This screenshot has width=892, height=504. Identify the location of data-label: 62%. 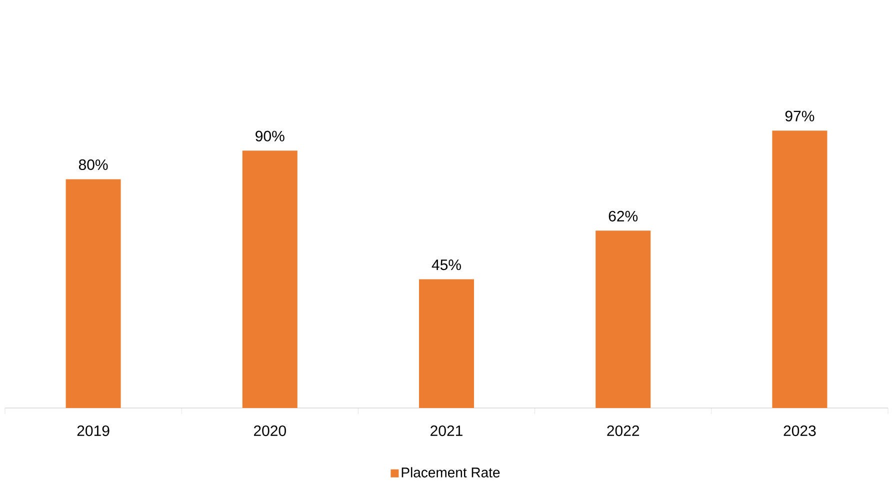
(623, 216).